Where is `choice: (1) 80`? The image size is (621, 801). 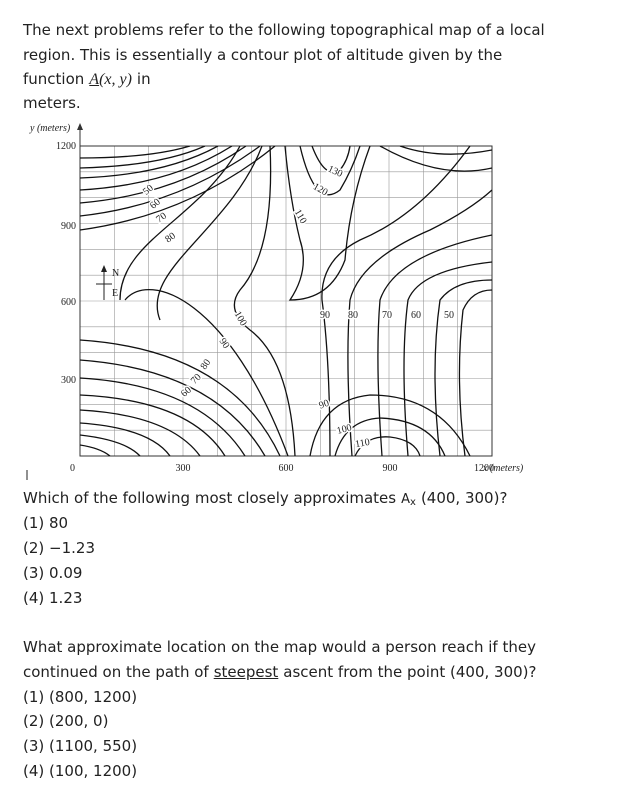 choice: (1) 80 is located at coordinates (46, 523).